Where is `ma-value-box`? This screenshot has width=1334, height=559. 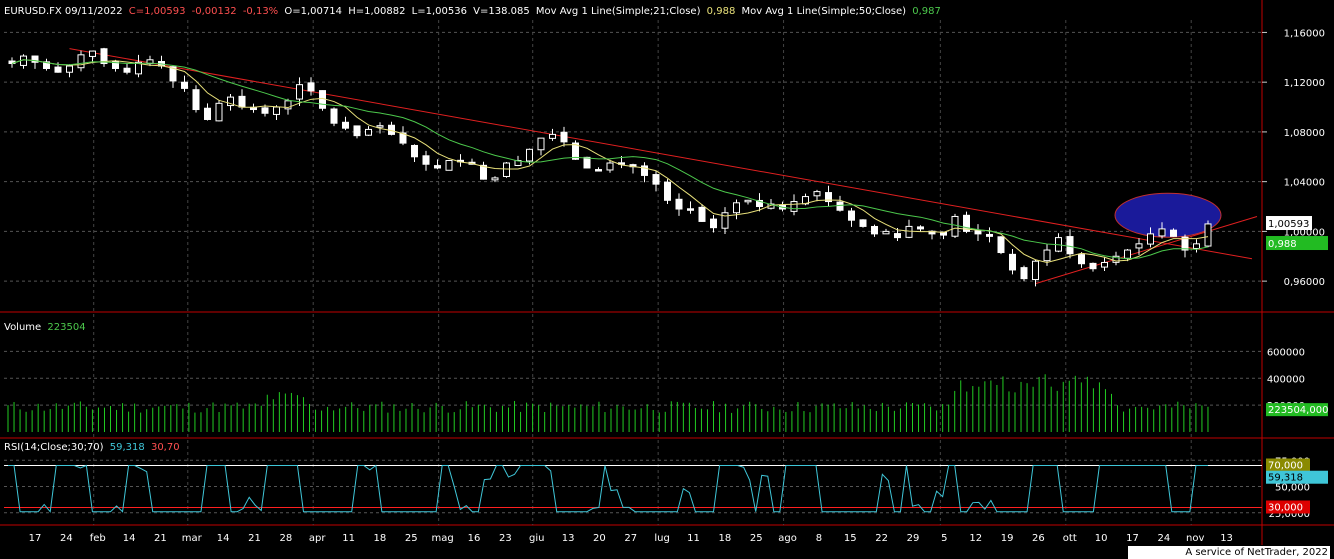
ma-value-box is located at coordinates (1297, 243).